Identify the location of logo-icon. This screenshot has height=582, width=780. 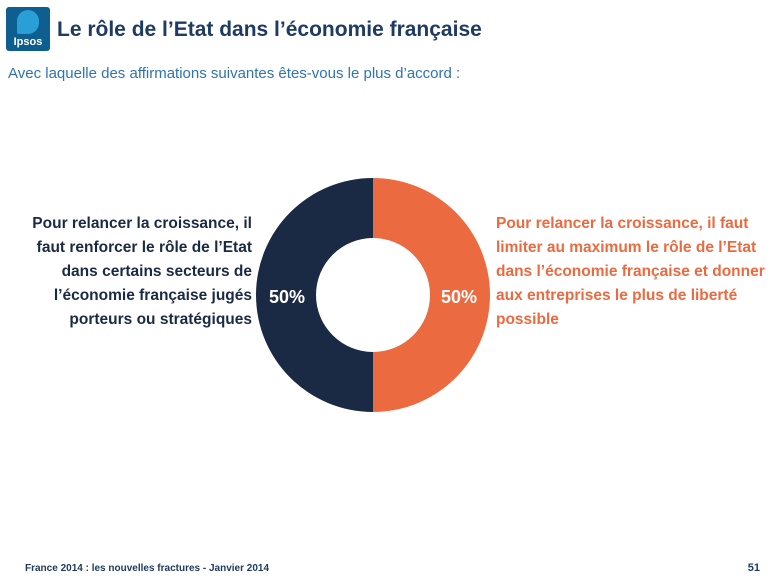
(28, 22).